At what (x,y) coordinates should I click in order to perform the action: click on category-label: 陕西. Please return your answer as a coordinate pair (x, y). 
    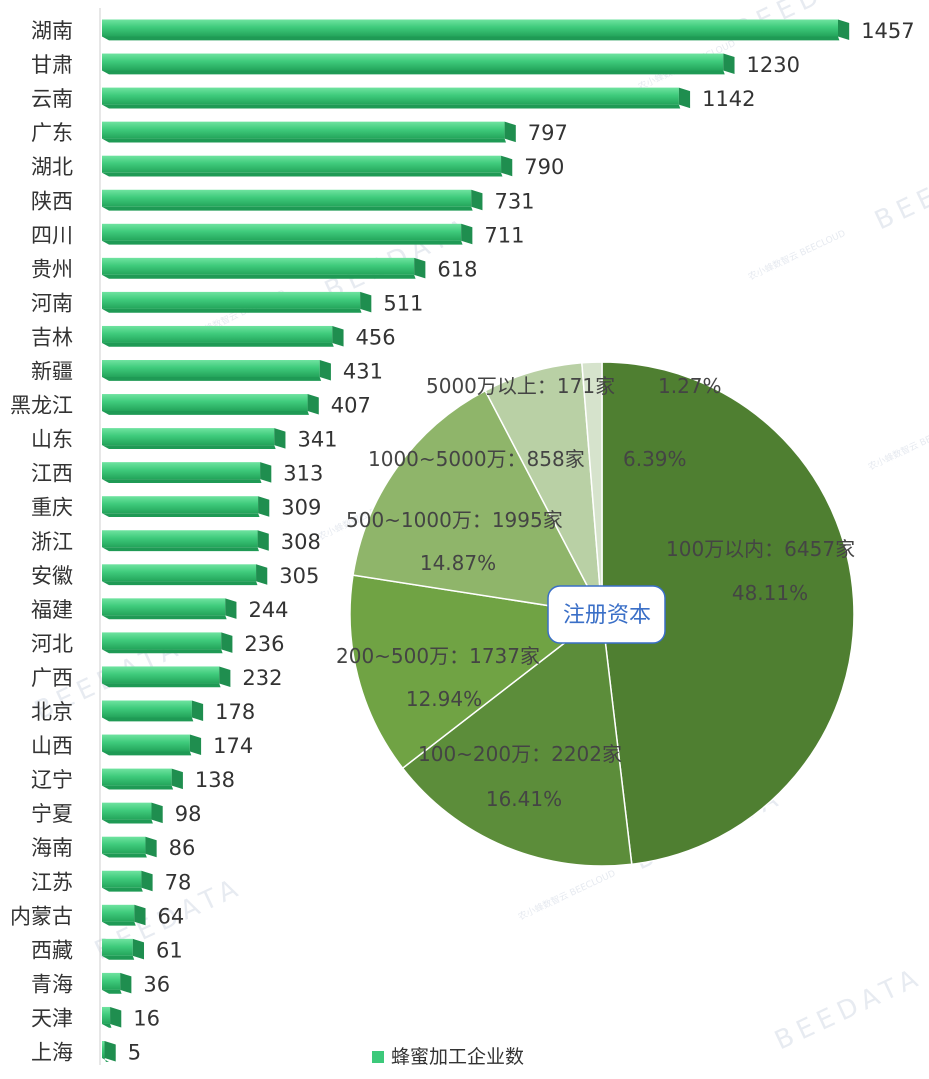
    Looking at the image, I should click on (52, 201).